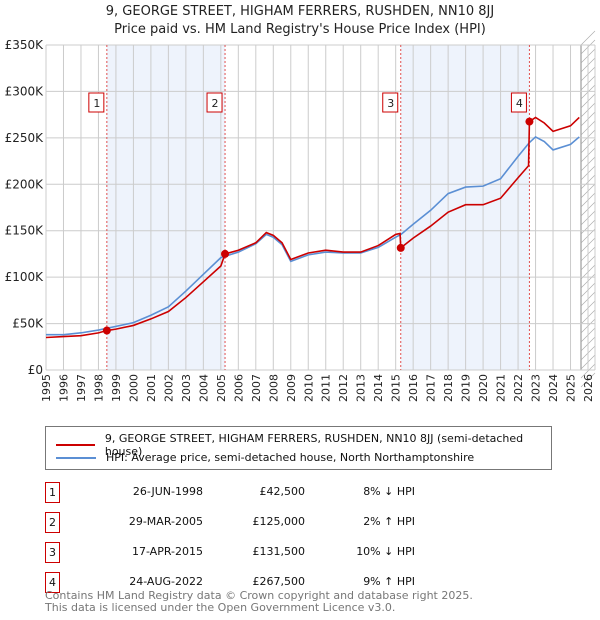 The image size is (600, 620). Describe the element at coordinates (230, 552) in the screenshot. I see `sale-row: 3 17-APR-2015 £131,500 10% ↓ HPI` at that location.